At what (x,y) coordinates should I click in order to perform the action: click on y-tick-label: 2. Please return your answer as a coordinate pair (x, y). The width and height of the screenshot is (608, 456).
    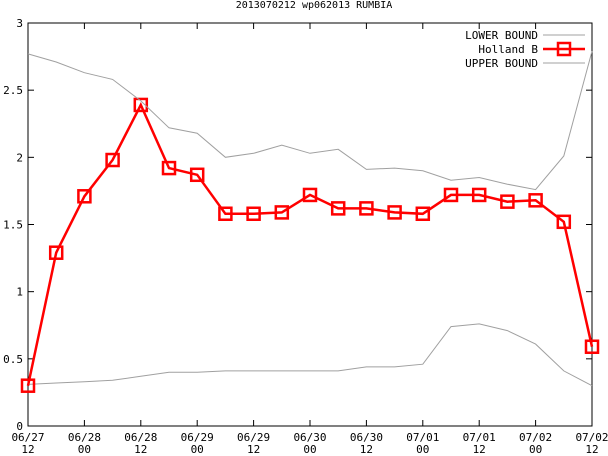
    Looking at the image, I should click on (19, 157).